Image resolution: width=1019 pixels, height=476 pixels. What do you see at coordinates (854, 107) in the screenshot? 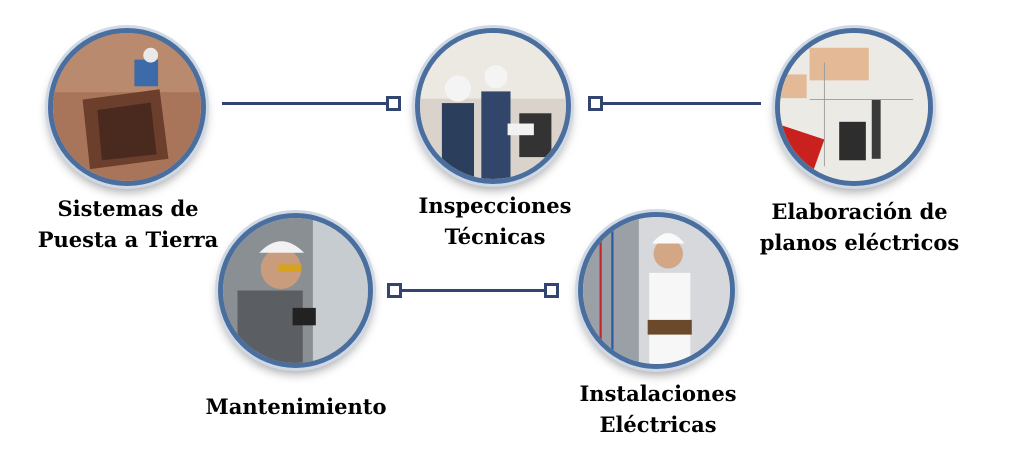
I see `photo-electrical-plans` at bounding box center [854, 107].